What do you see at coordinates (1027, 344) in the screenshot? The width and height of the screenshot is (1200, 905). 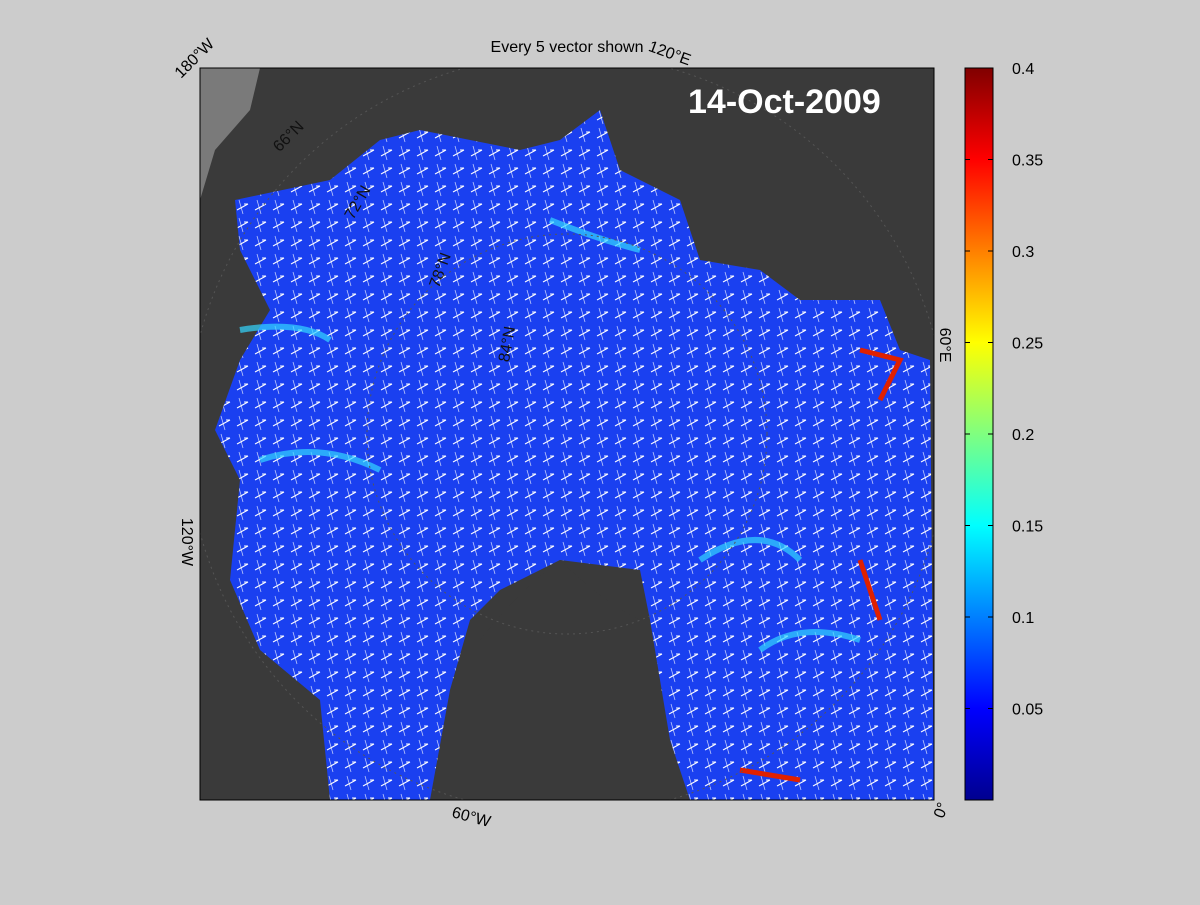 I see `colorbar-tick-label: 0.25` at bounding box center [1027, 344].